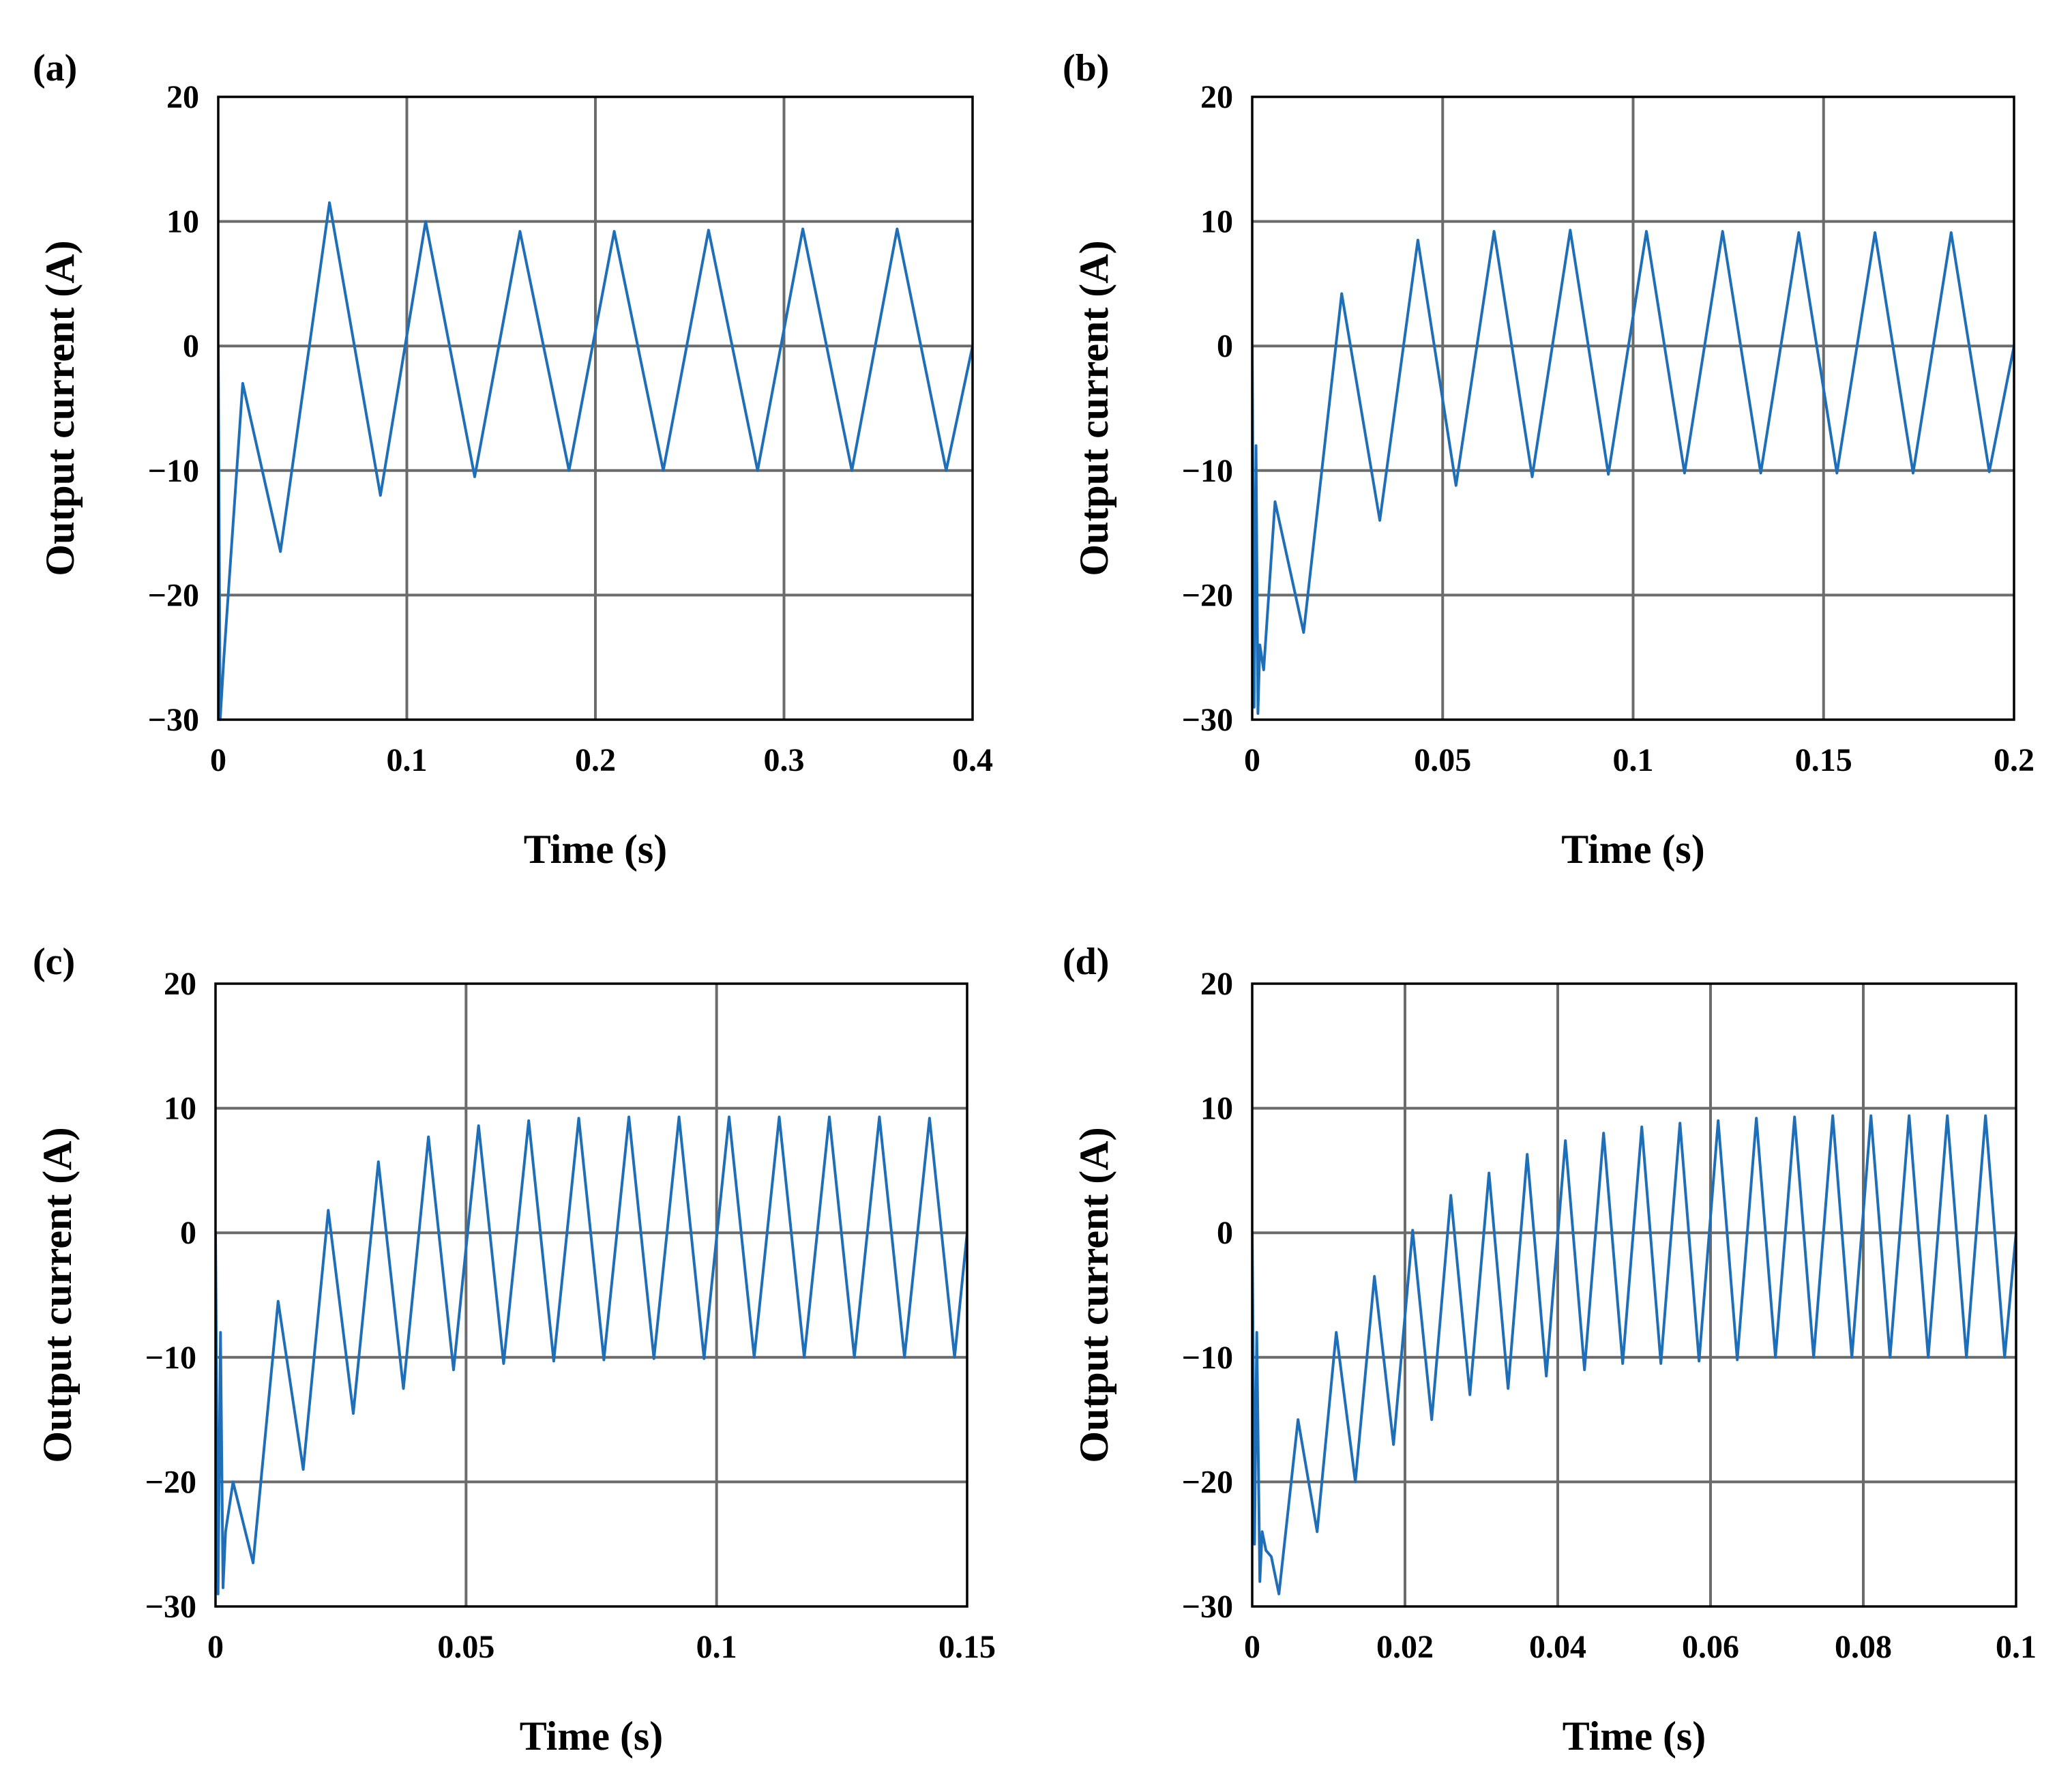 The height and width of the screenshot is (1792, 2072). Describe the element at coordinates (785, 760) in the screenshot. I see `x-tick-label: 0.3` at that location.